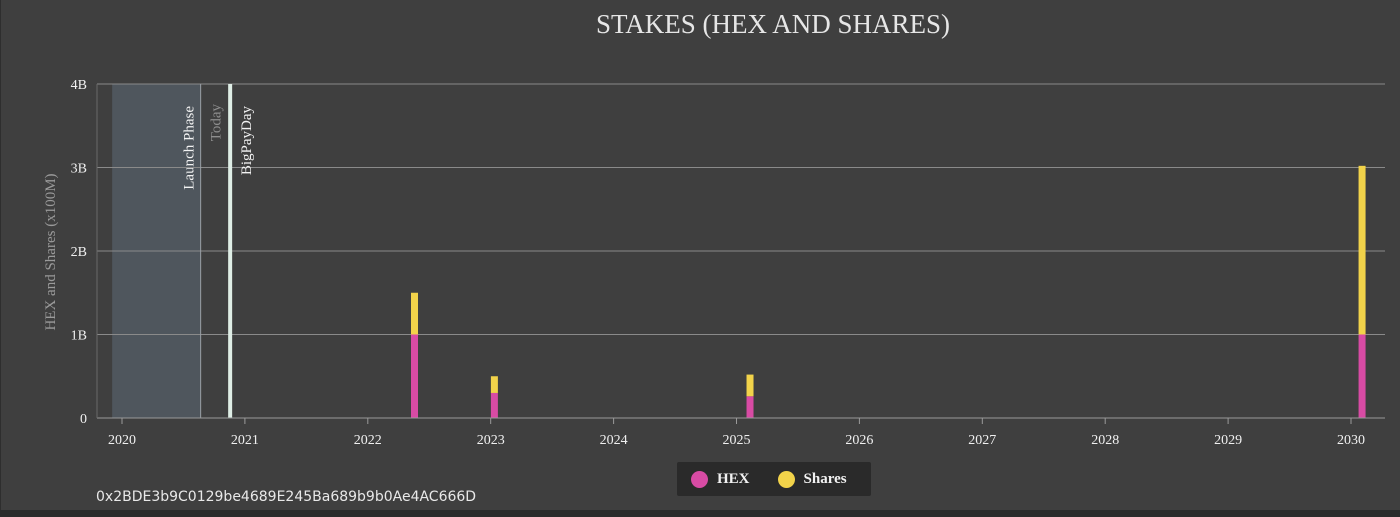  Describe the element at coordinates (247, 141) in the screenshot. I see `bigpayday-marker-label: BigPayDay` at that location.